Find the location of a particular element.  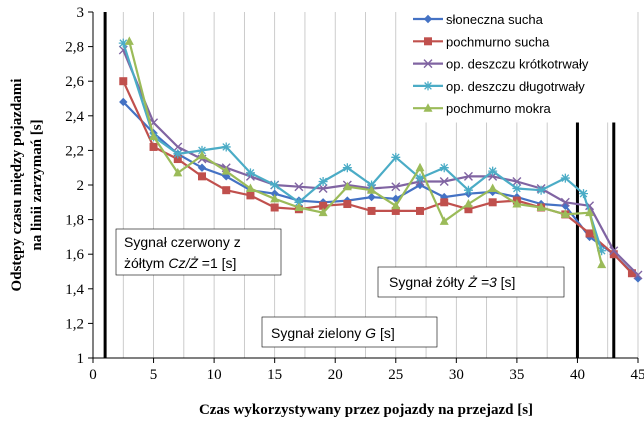

annotation-yellow-symbol: Ż =3 is located at coordinates (482, 282).